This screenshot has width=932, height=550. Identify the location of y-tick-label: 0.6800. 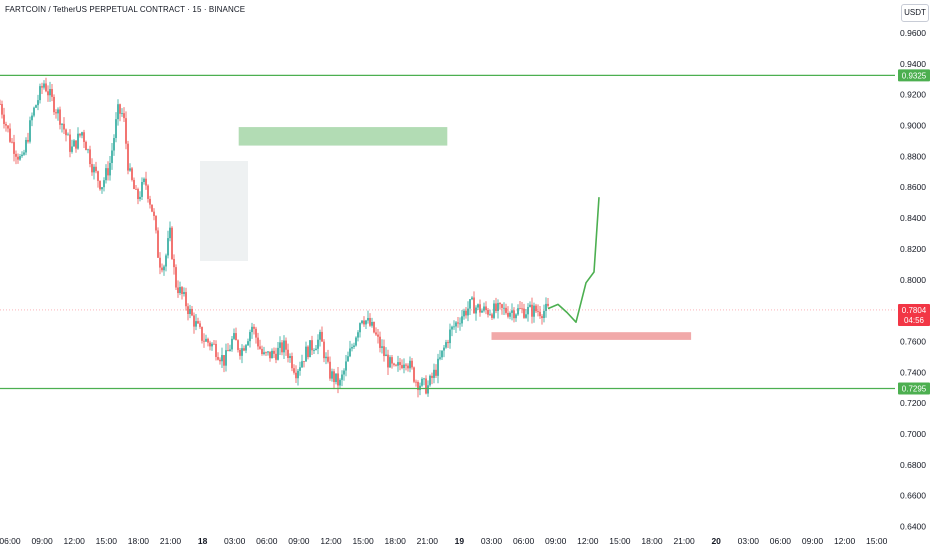
(913, 465).